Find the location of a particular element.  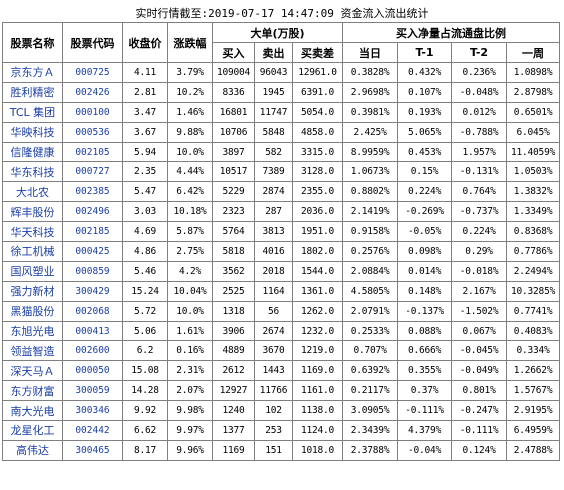

stock-name-link: 辉丰股份 is located at coordinates (32, 212).